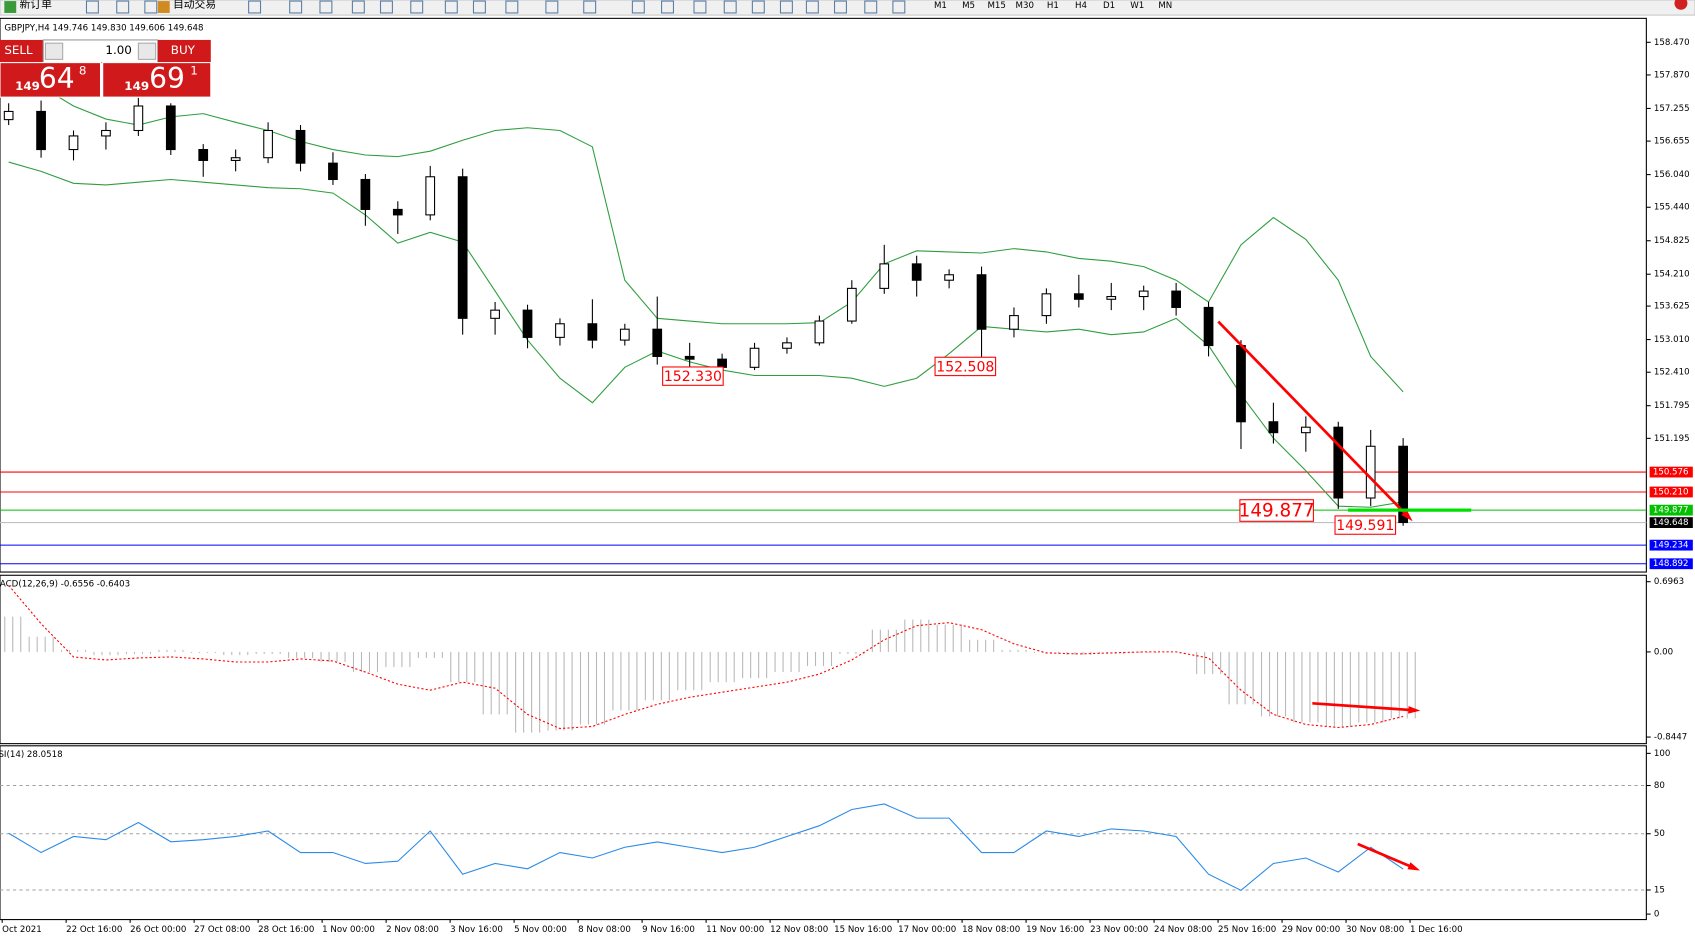 This screenshot has width=1695, height=939. Describe the element at coordinates (1053, 6) in the screenshot. I see `timeframe-button: H1` at that location.